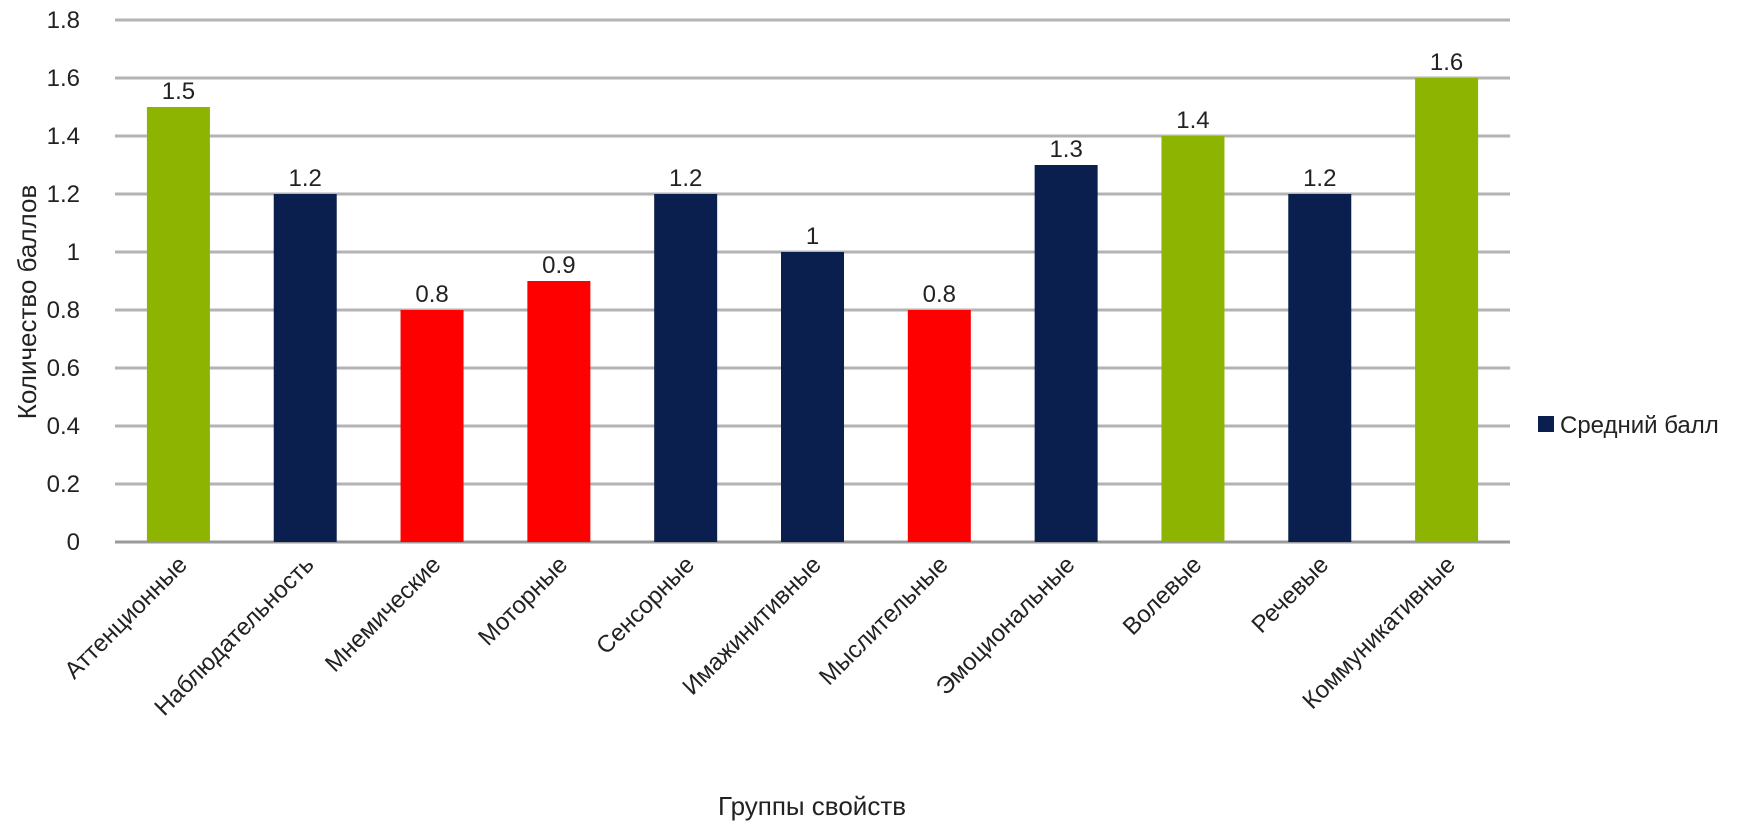  Describe the element at coordinates (645, 605) in the screenshot. I see `x-tick-label: Сенсорные` at that location.